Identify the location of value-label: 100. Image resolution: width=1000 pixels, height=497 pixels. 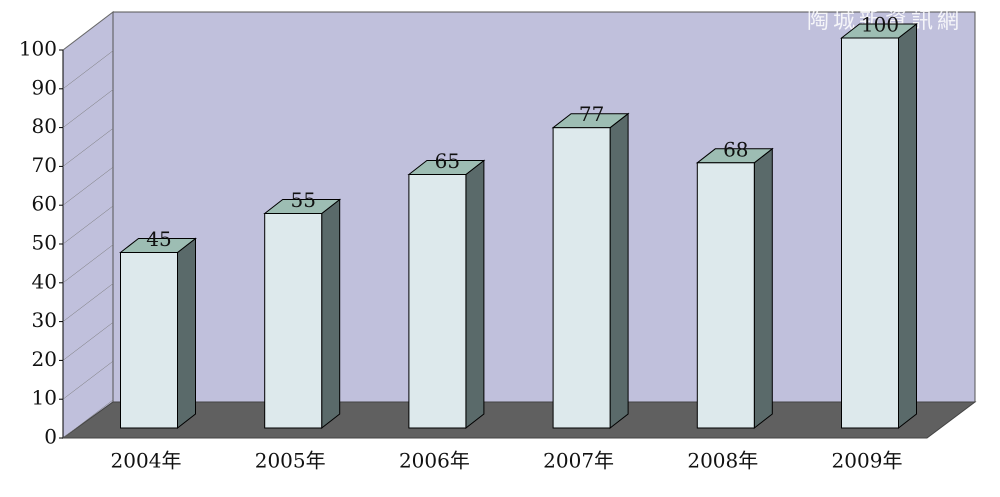
(880, 25).